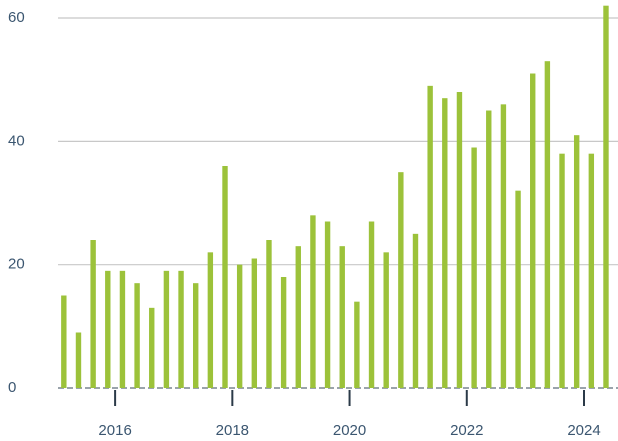 The height and width of the screenshot is (441, 618). What do you see at coordinates (114, 430) in the screenshot?
I see `x-tick-label: 2016` at bounding box center [114, 430].